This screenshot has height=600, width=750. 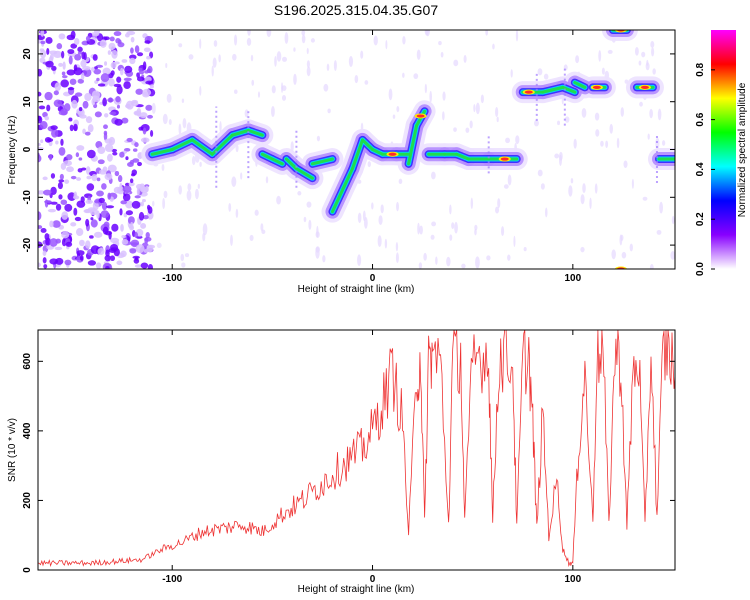 What do you see at coordinates (27, 361) in the screenshot?
I see `snr-y-tick-label: 600` at bounding box center [27, 361].